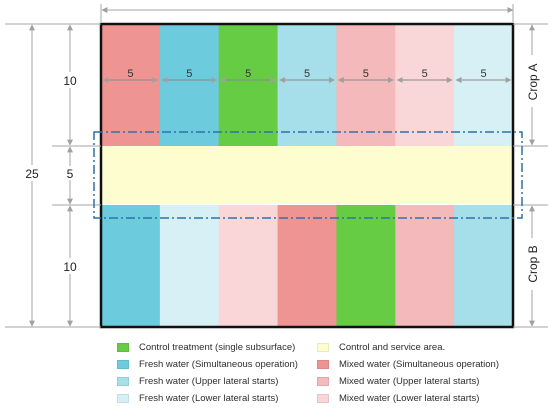 This screenshot has width=550, height=411. I want to click on legend-item-mixed-simultaneous: Mixed water (Simultaneous operation), so click(408, 364).